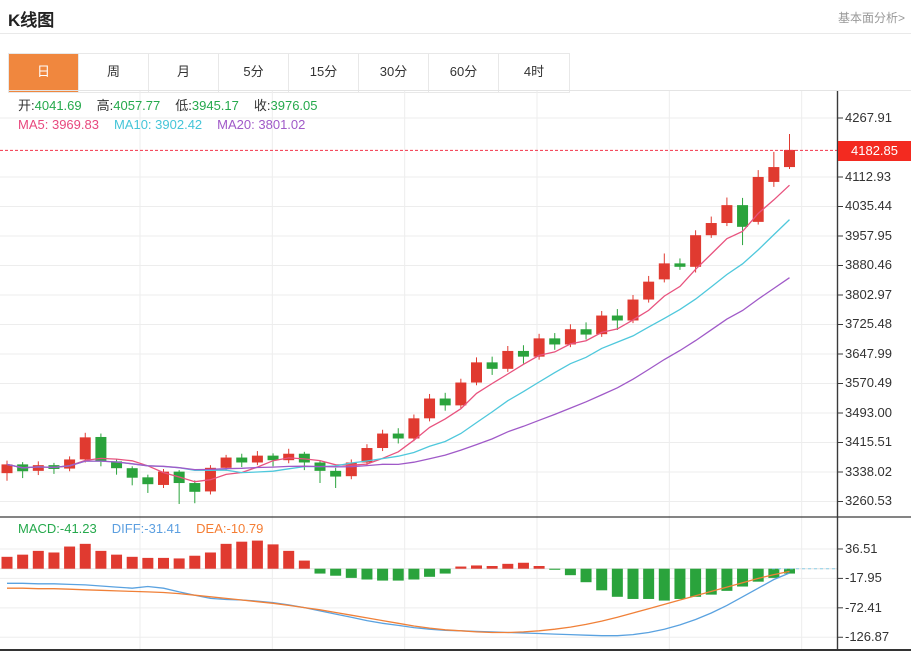 Image resolution: width=911 pixels, height=652 pixels. I want to click on price-tick-label: 4267.91, so click(868, 117).